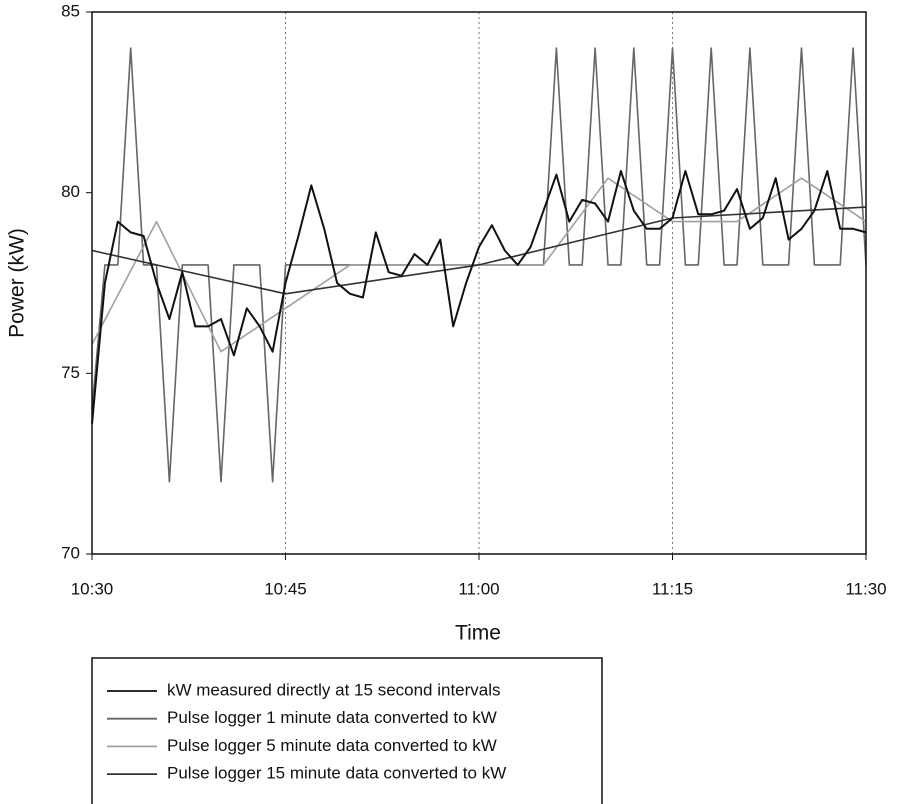 The width and height of the screenshot is (905, 804). Describe the element at coordinates (347, 730) in the screenshot. I see `legend-box` at that location.